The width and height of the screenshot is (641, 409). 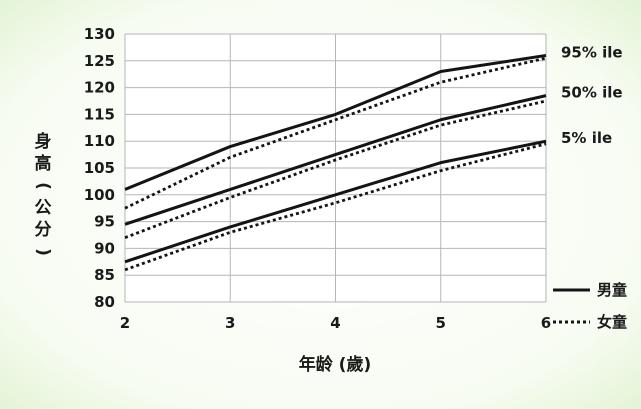 I want to click on y-axis-ticks: 80 85 90 95 100 105 110 115 120 125 130, so click(x=99, y=168).